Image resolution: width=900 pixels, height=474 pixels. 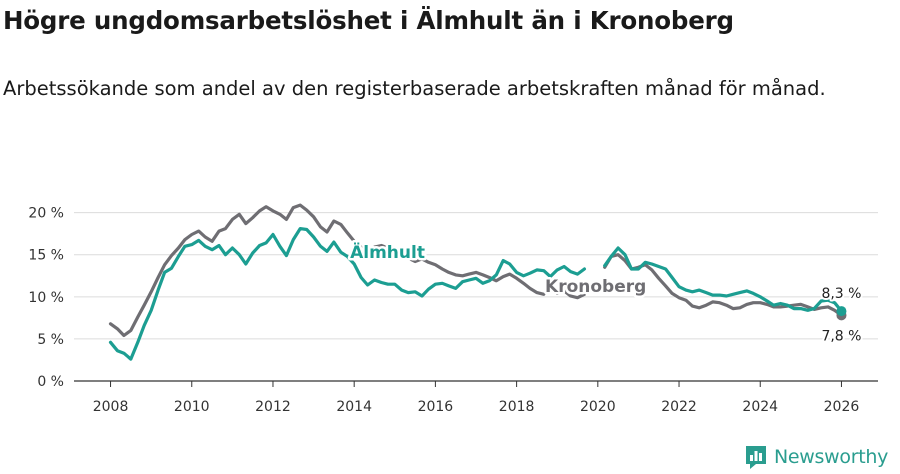 I want to click on series-label-kronoberg: Kronoberg, so click(x=595, y=287).